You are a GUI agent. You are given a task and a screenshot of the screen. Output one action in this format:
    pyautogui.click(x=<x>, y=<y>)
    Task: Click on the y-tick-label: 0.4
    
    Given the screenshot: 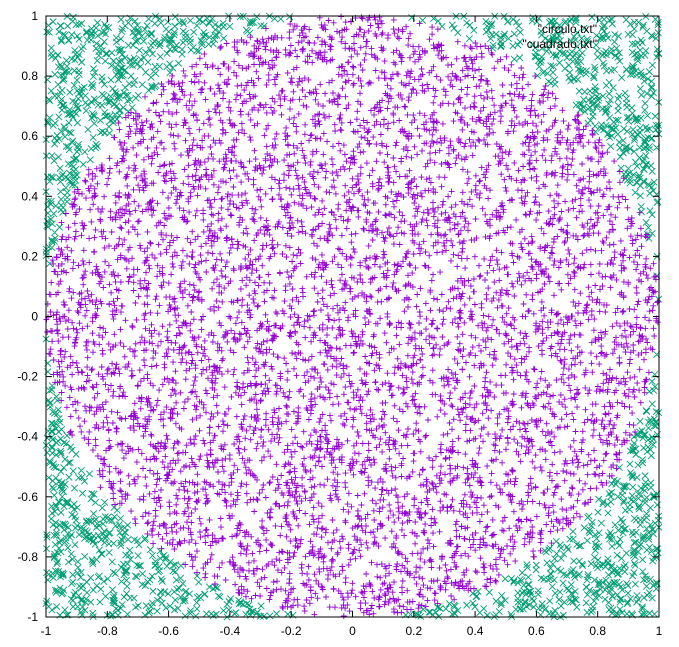 What is the action you would take?
    pyautogui.click(x=29, y=196)
    